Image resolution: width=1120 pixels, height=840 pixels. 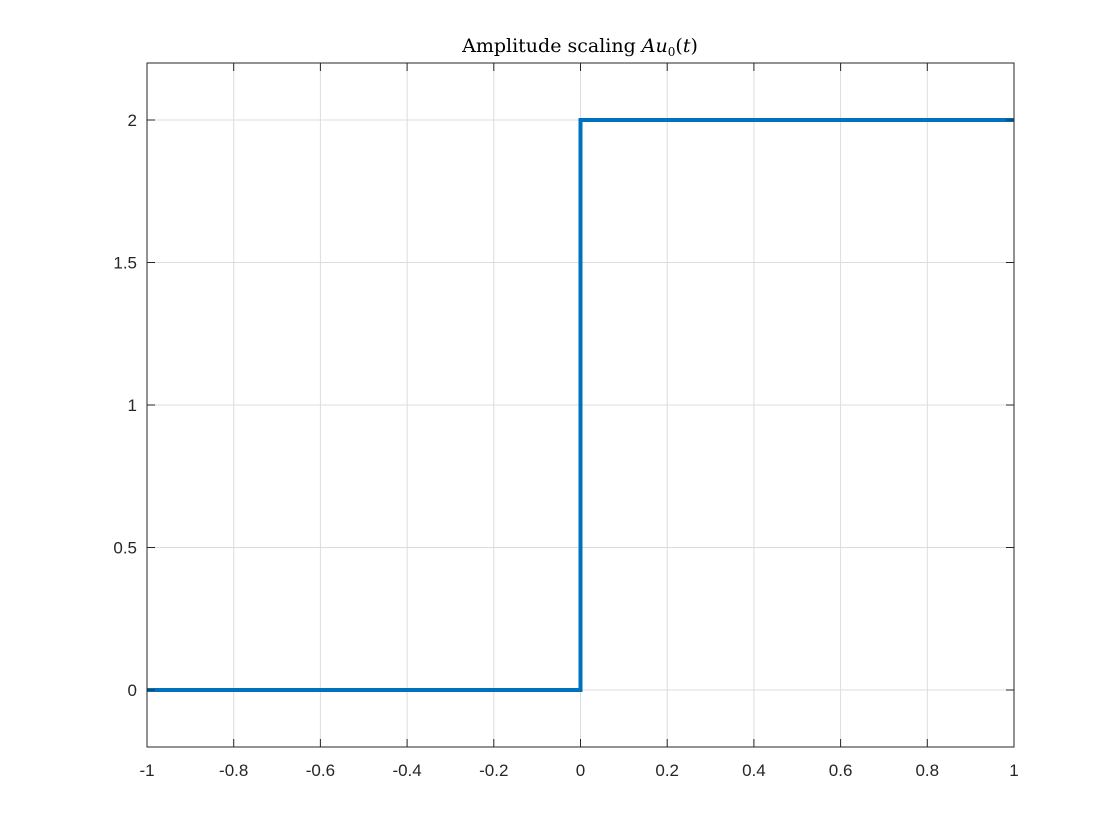 I want to click on x-tick-label: -0.2, so click(x=493, y=770).